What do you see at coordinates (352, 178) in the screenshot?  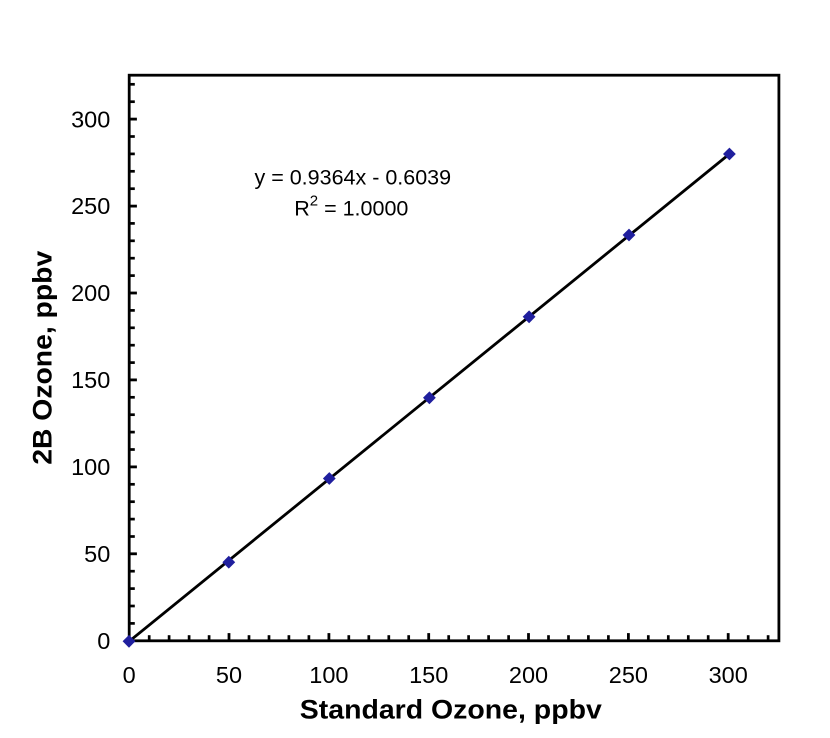 I see `svg-text: y = 0.9364x - 0.6039` at bounding box center [352, 178].